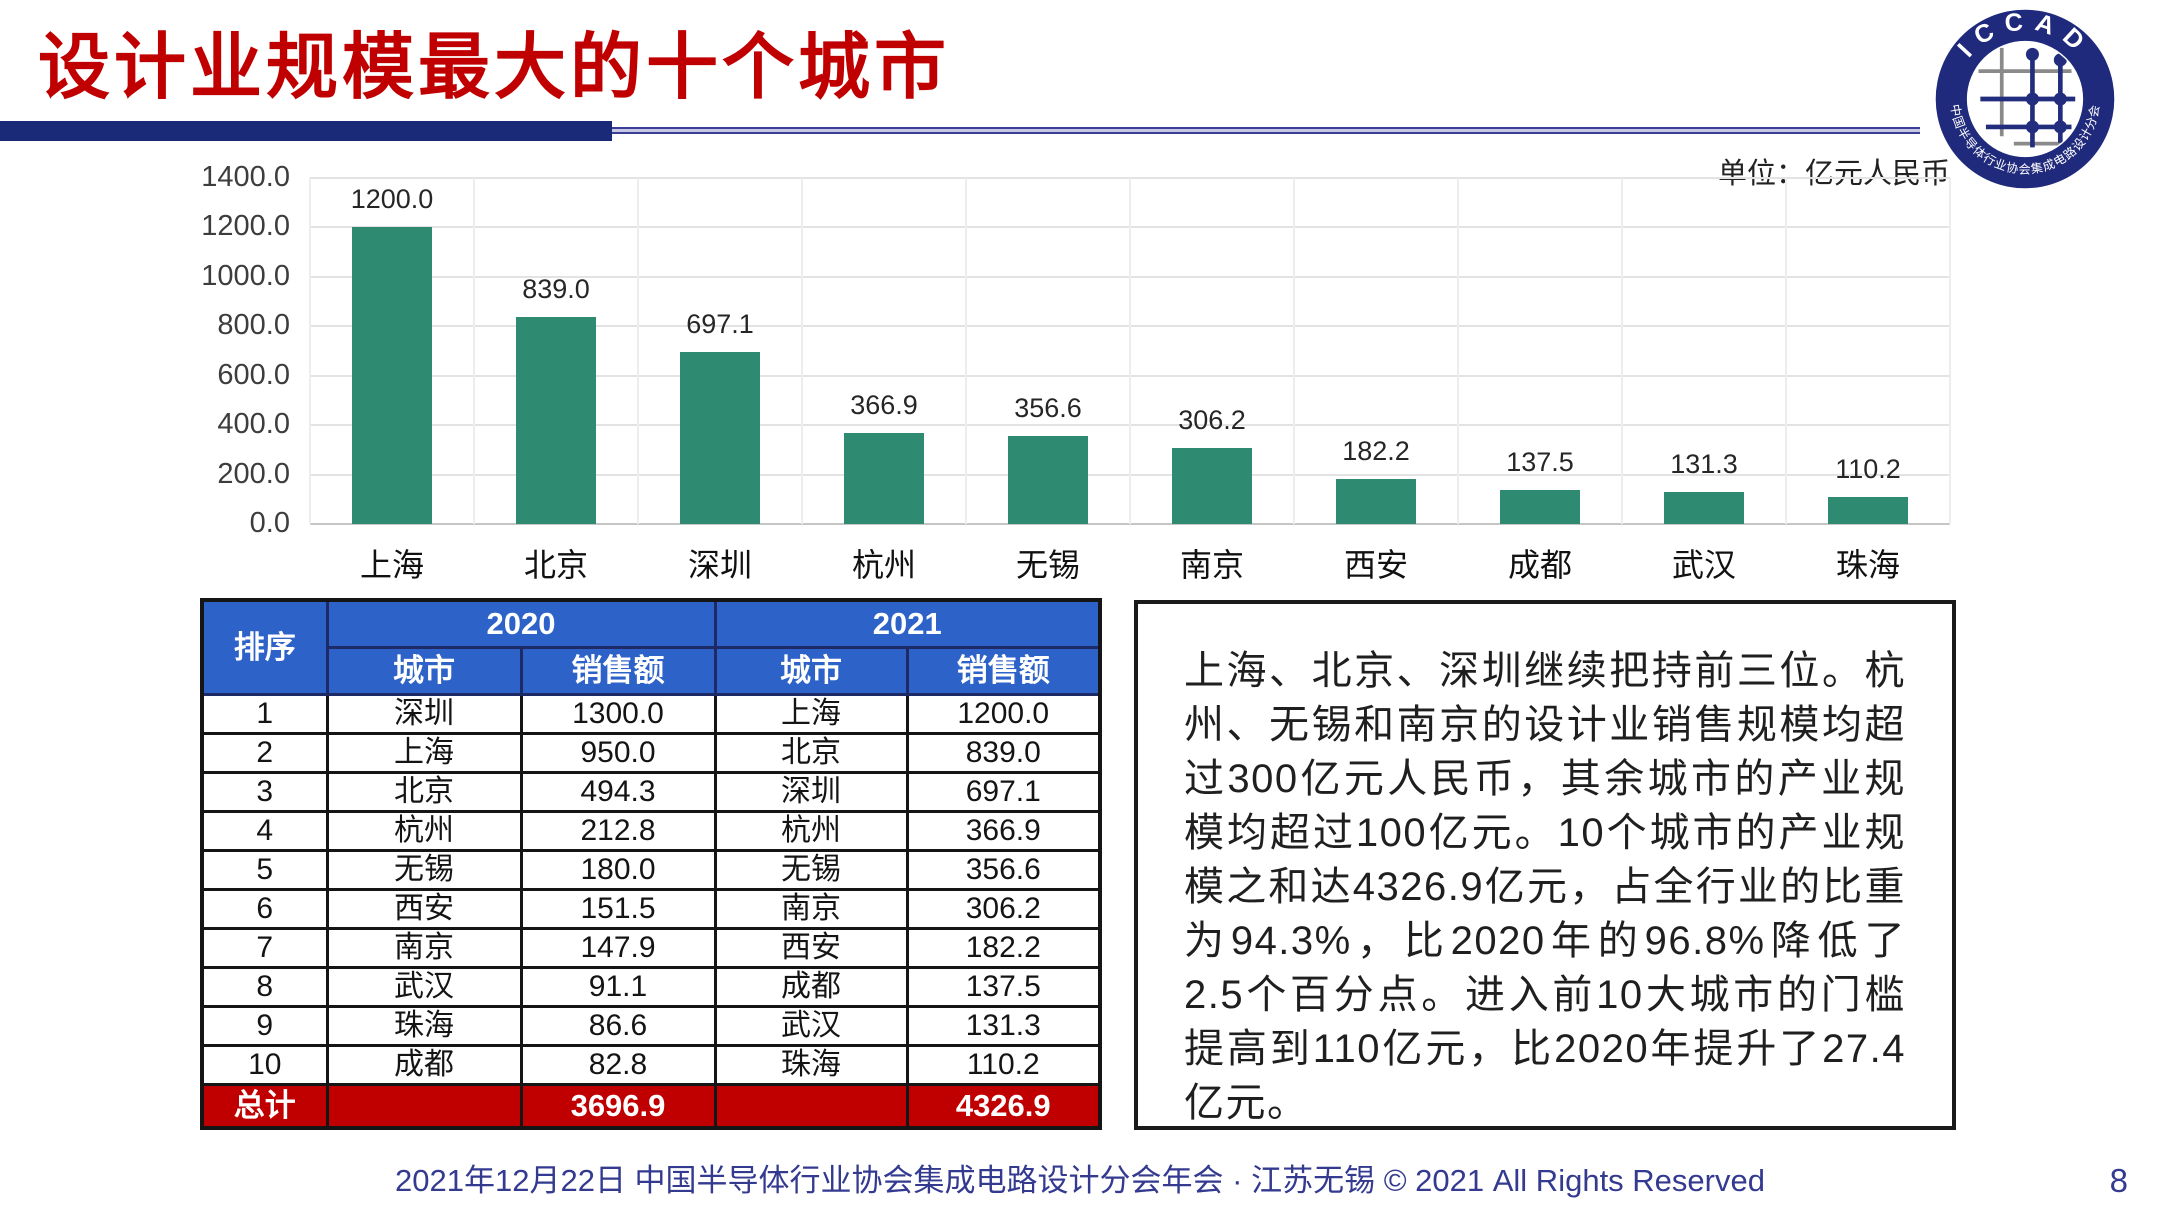 The height and width of the screenshot is (1216, 2160). I want to click on table-cell: 356.6, so click(1003, 870).